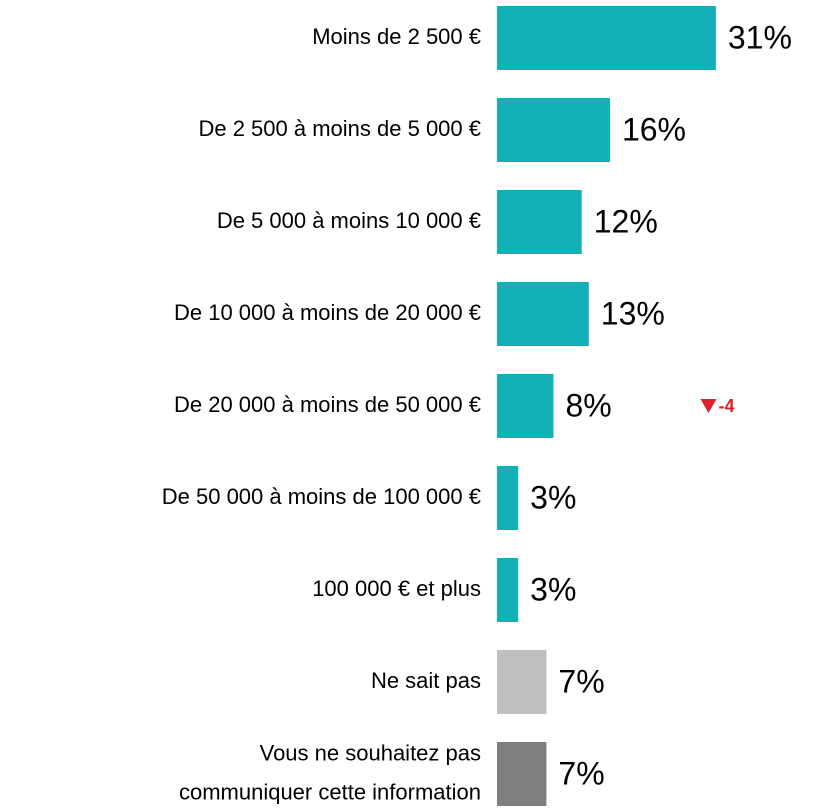 Image resolution: width=817 pixels, height=812 pixels. Describe the element at coordinates (726, 406) in the screenshot. I see `change-label: -4` at that location.